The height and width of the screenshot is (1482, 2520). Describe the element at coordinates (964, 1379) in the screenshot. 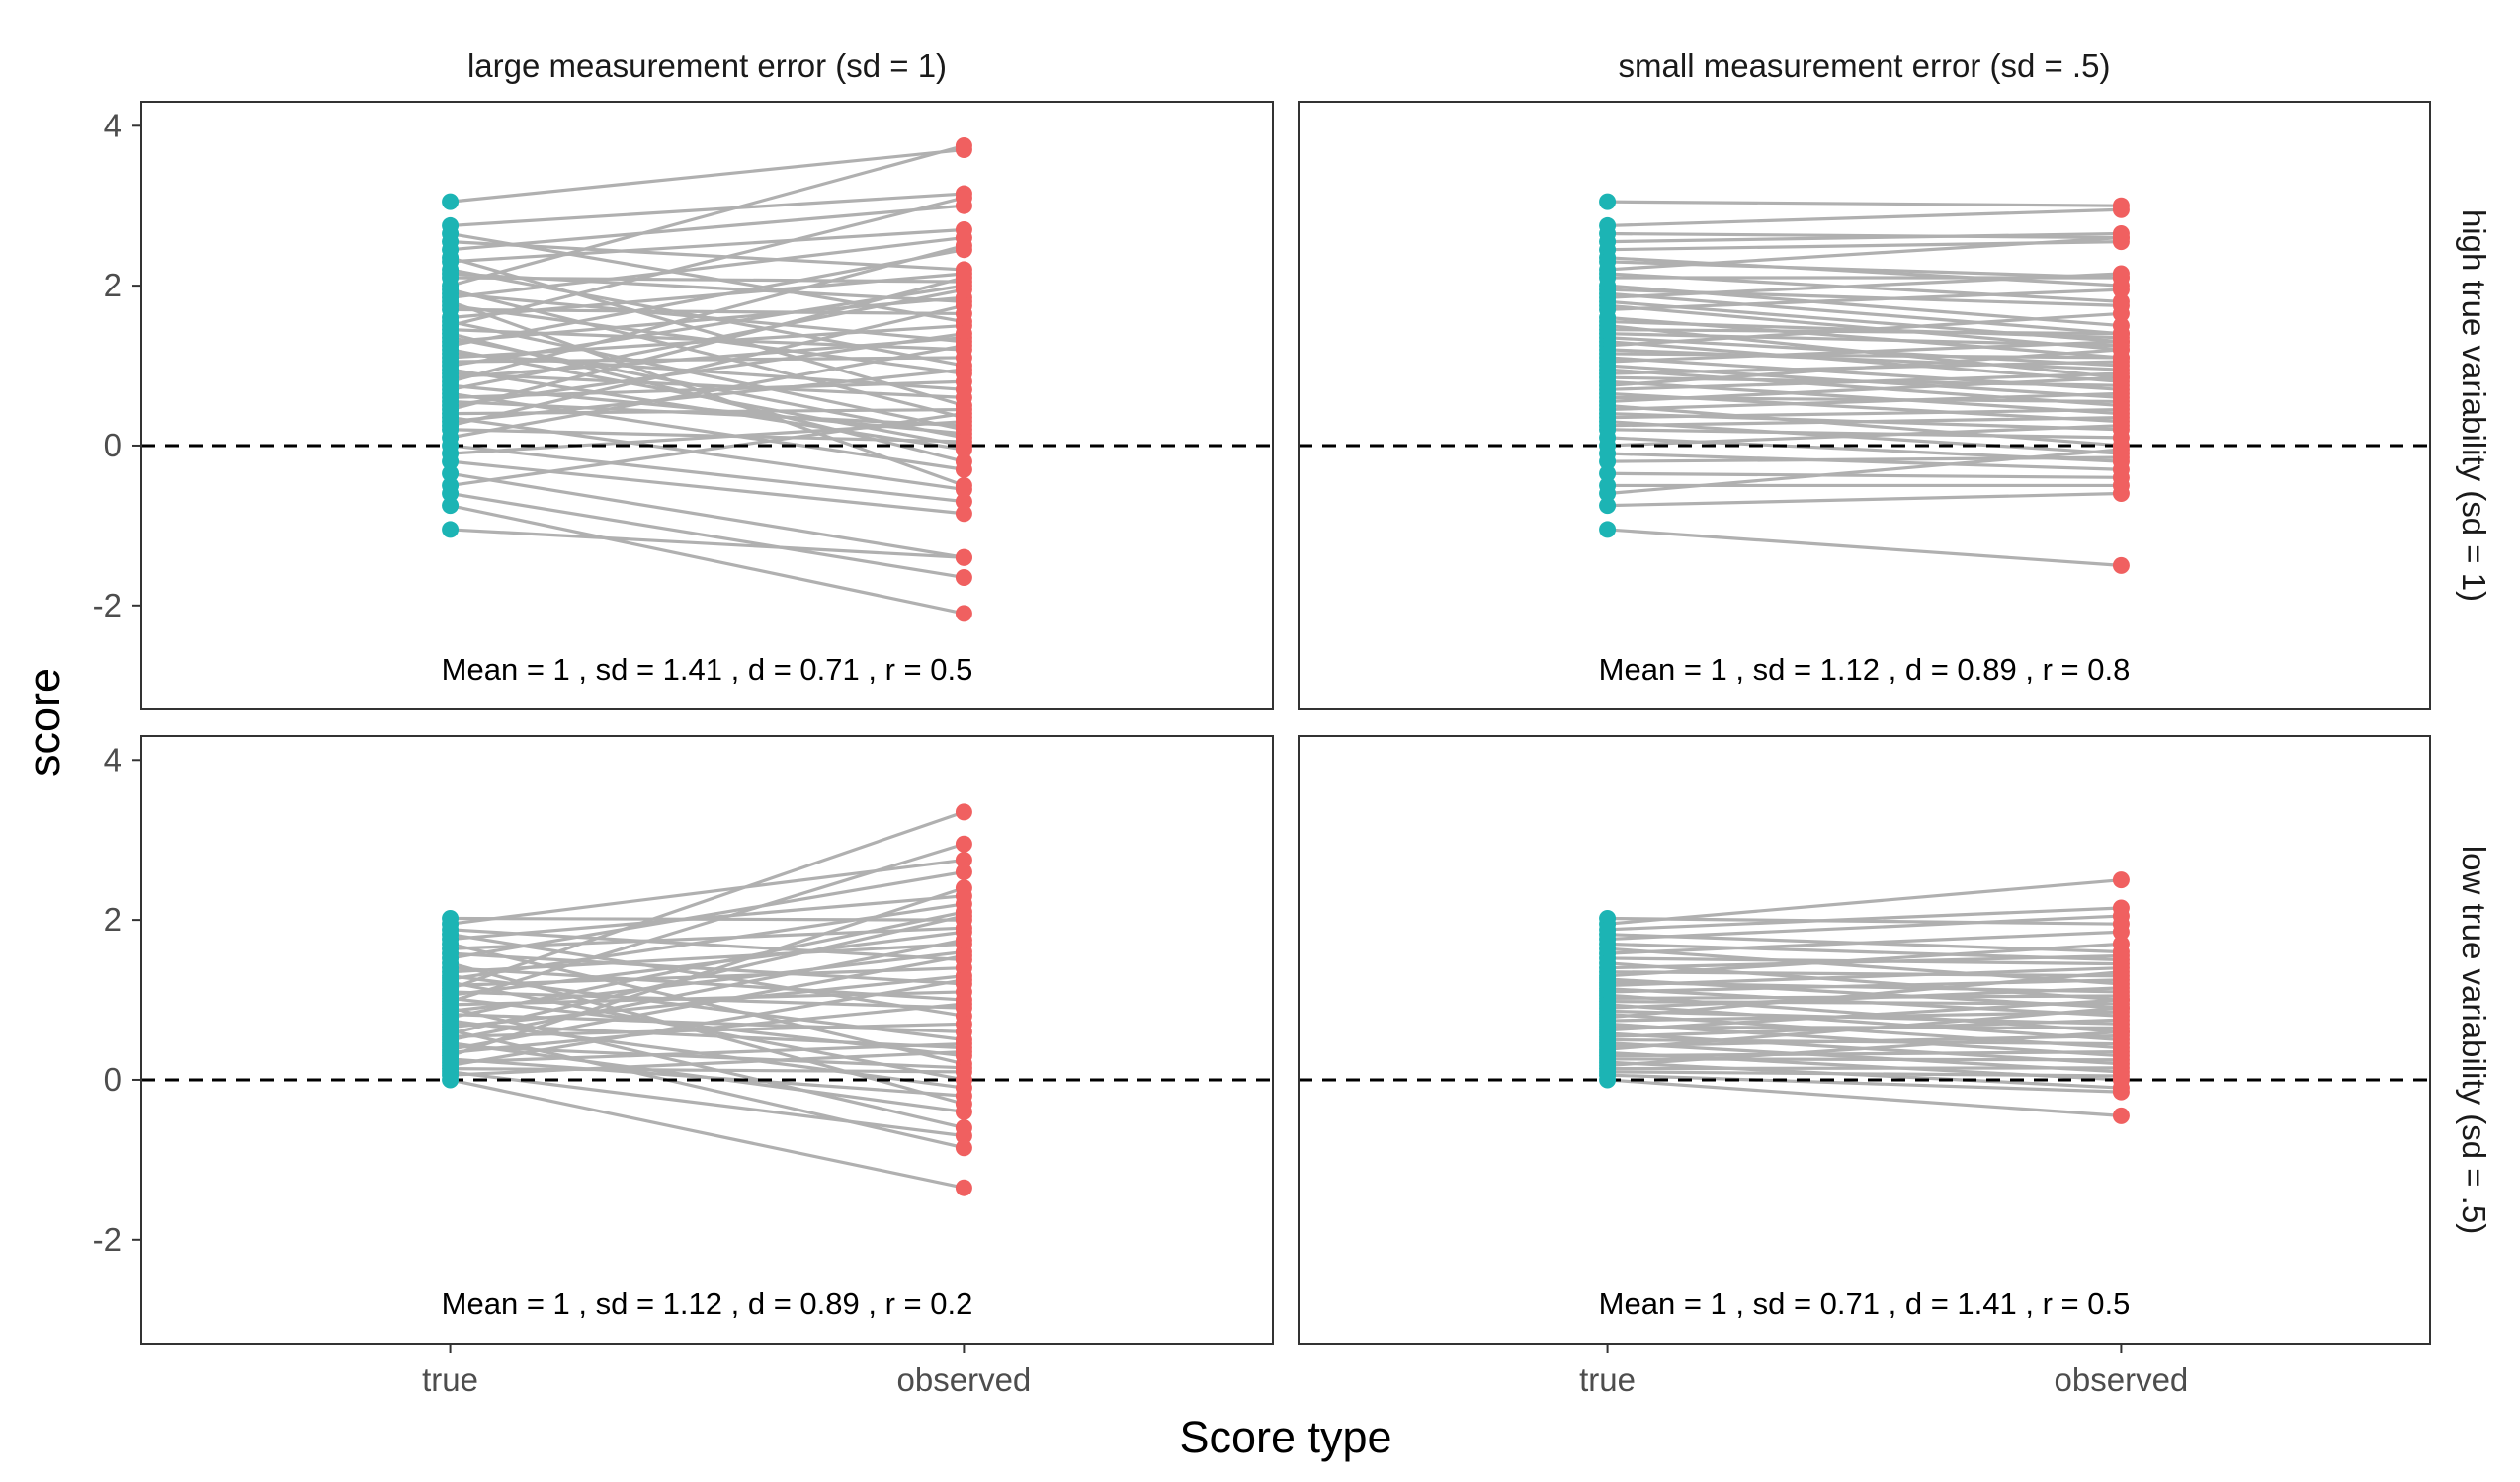

I see `x-tick-label: observed` at that location.